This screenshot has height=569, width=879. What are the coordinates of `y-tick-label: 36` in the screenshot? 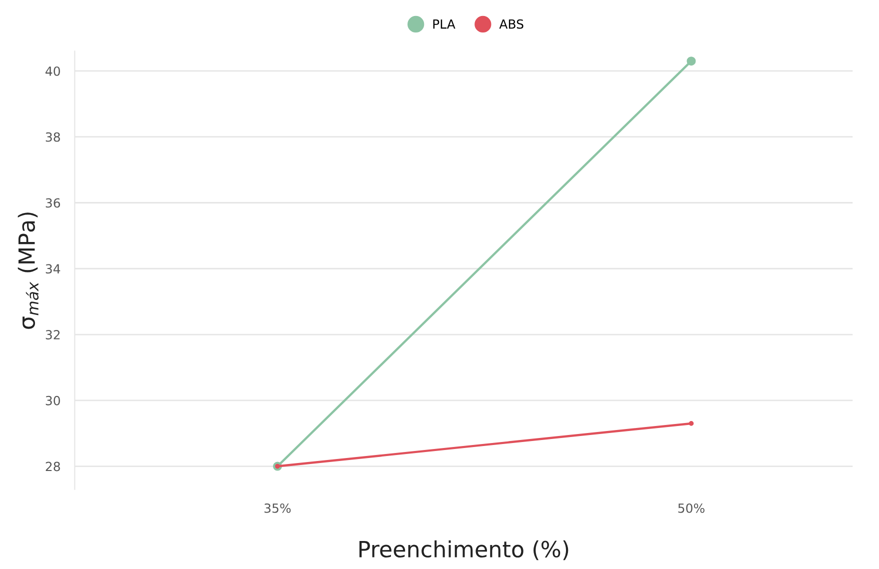 It's located at (53, 203).